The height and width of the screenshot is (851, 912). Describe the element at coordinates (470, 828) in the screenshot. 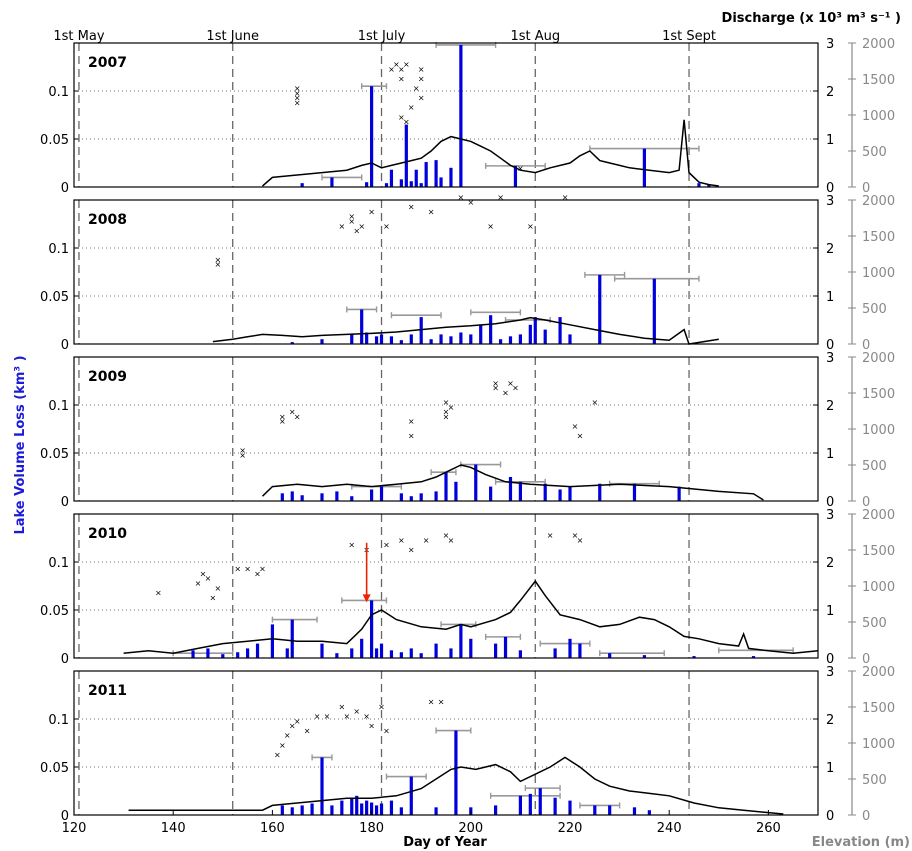

I see `x-tick-label: 200` at that location.